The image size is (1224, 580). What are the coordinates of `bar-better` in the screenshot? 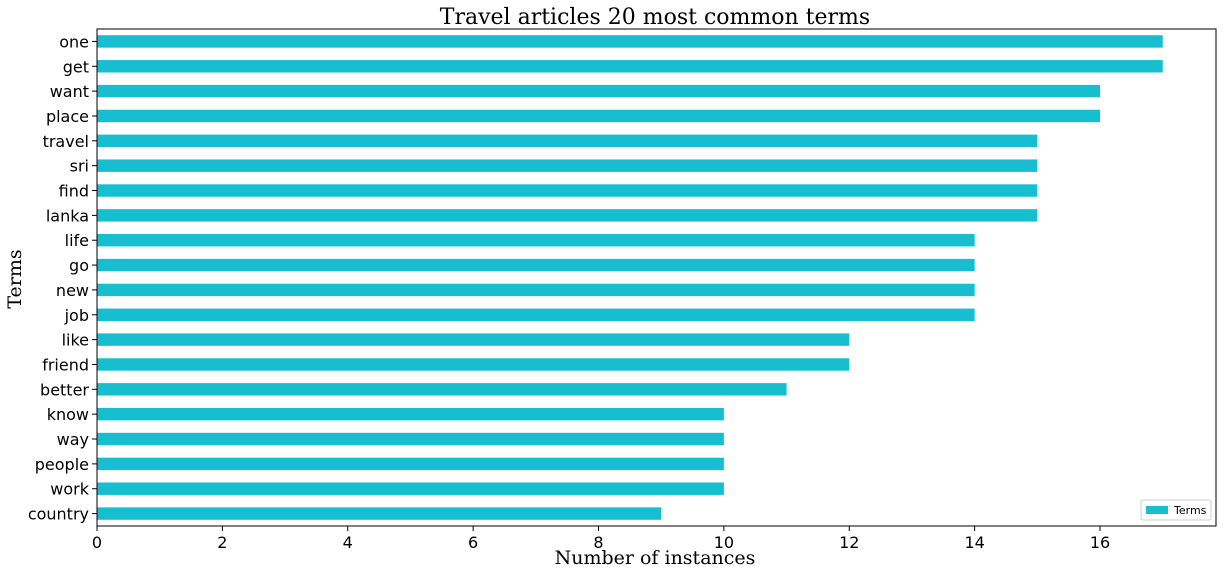 It's located at (442, 389).